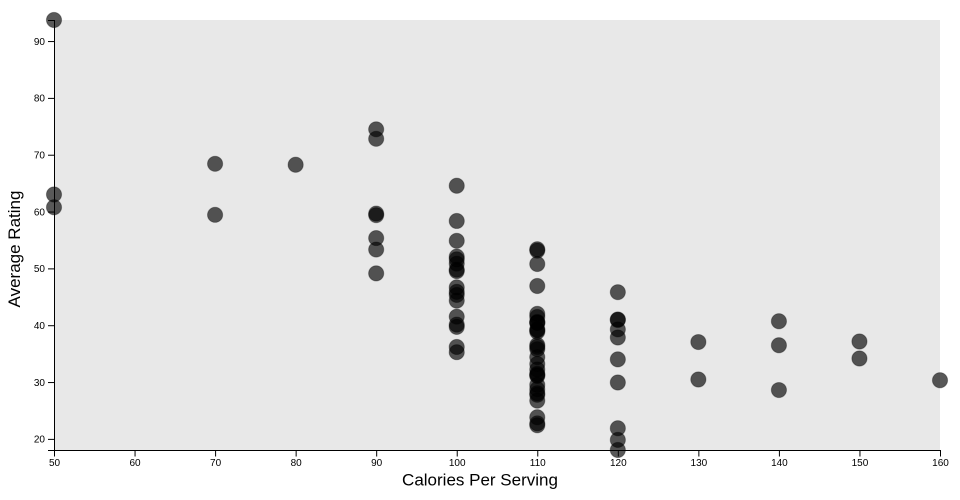  What do you see at coordinates (40, 326) in the screenshot?
I see `svg-text: 40` at bounding box center [40, 326].